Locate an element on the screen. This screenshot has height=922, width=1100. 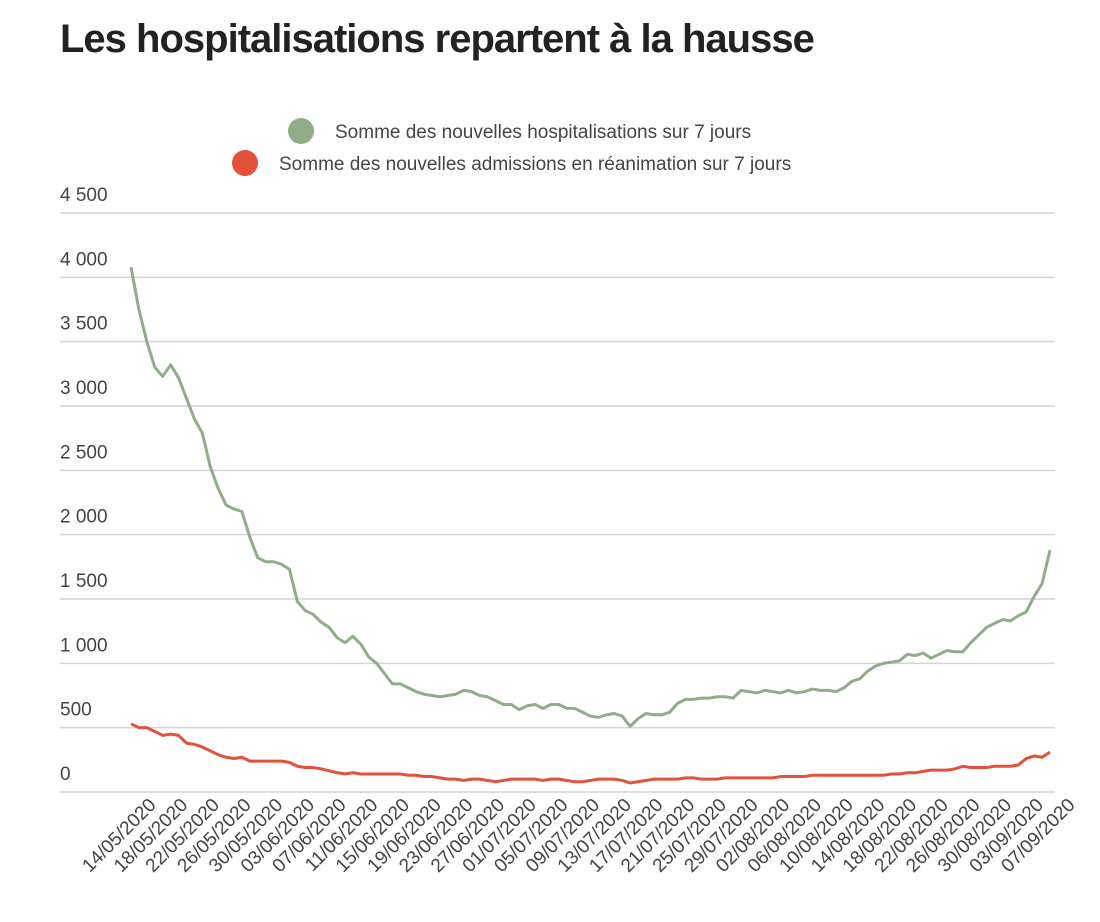
y-tick-label: 4 000 is located at coordinates (84, 259).